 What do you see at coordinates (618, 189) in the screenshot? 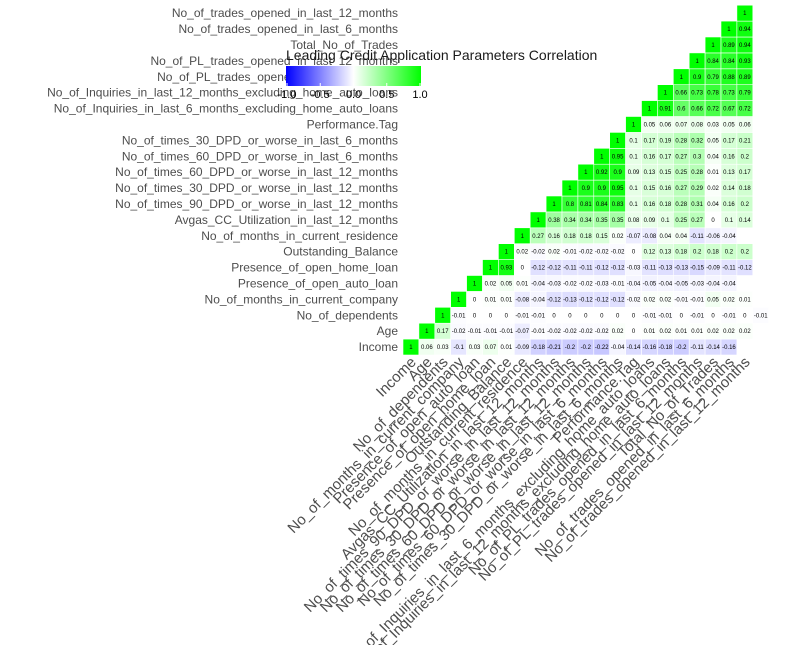
I see `cell-value-label: 0.95` at bounding box center [618, 189].